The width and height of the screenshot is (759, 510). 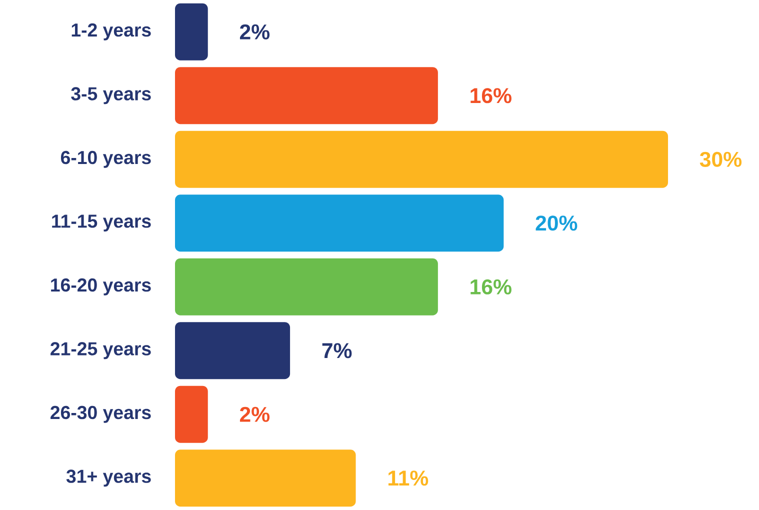 What do you see at coordinates (337, 350) in the screenshot?
I see `data-label: 7%` at bounding box center [337, 350].